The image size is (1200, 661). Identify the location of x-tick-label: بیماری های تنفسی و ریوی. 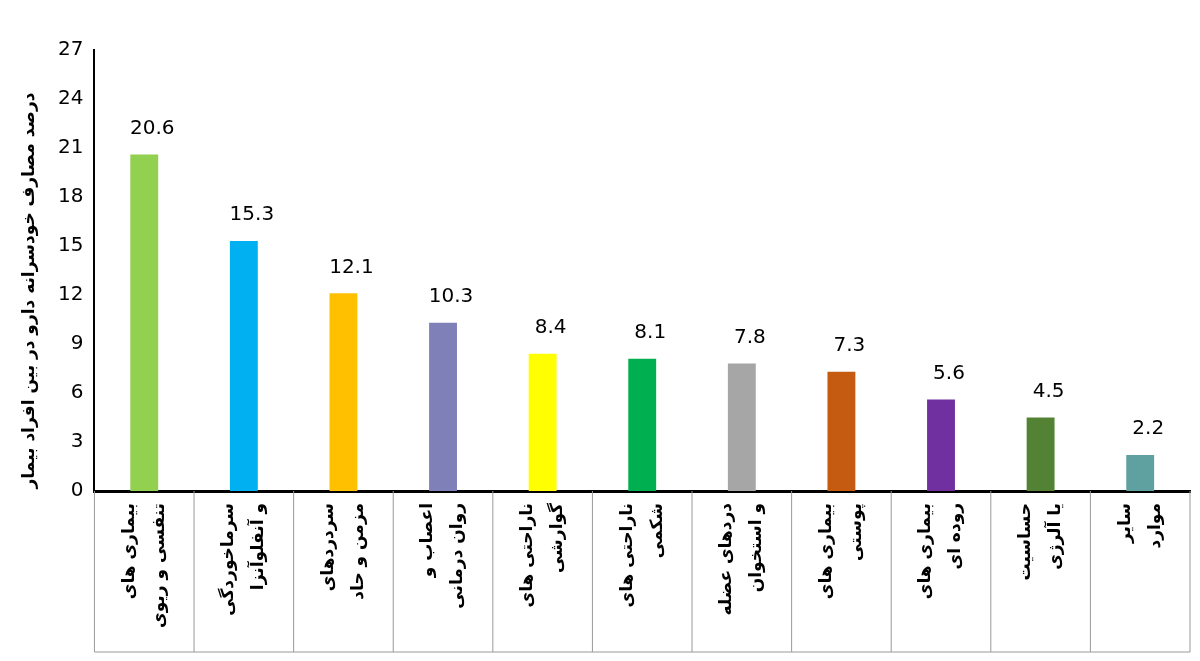
(143, 565).